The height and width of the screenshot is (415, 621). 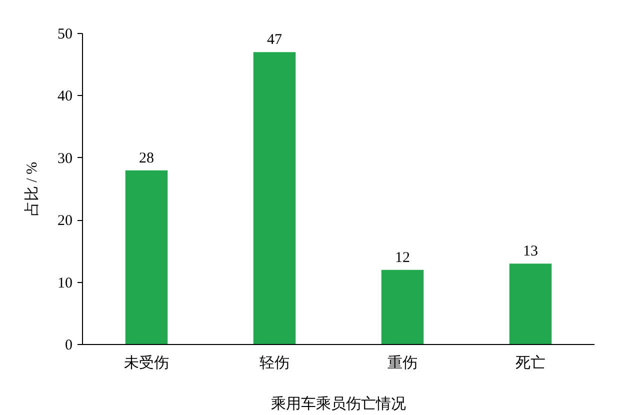 I want to click on x-tick-label: 死亡, so click(x=531, y=363).